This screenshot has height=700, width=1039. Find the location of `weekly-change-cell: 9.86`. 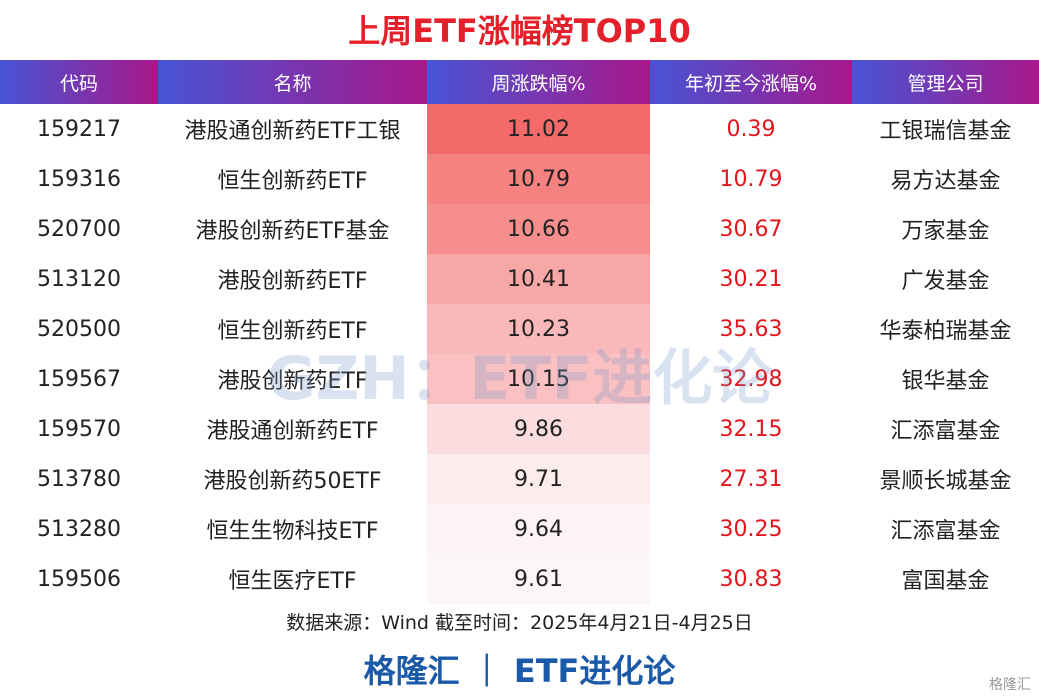

weekly-change-cell: 9.86 is located at coordinates (538, 429).